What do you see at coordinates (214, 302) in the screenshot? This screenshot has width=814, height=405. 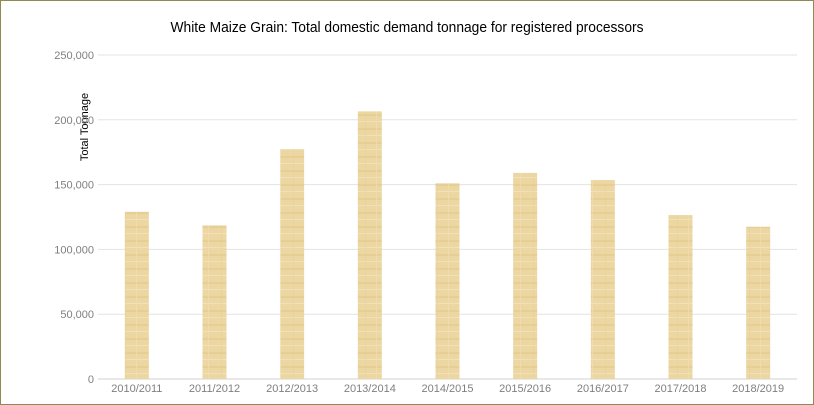 I see `bar-2011-2012` at bounding box center [214, 302].